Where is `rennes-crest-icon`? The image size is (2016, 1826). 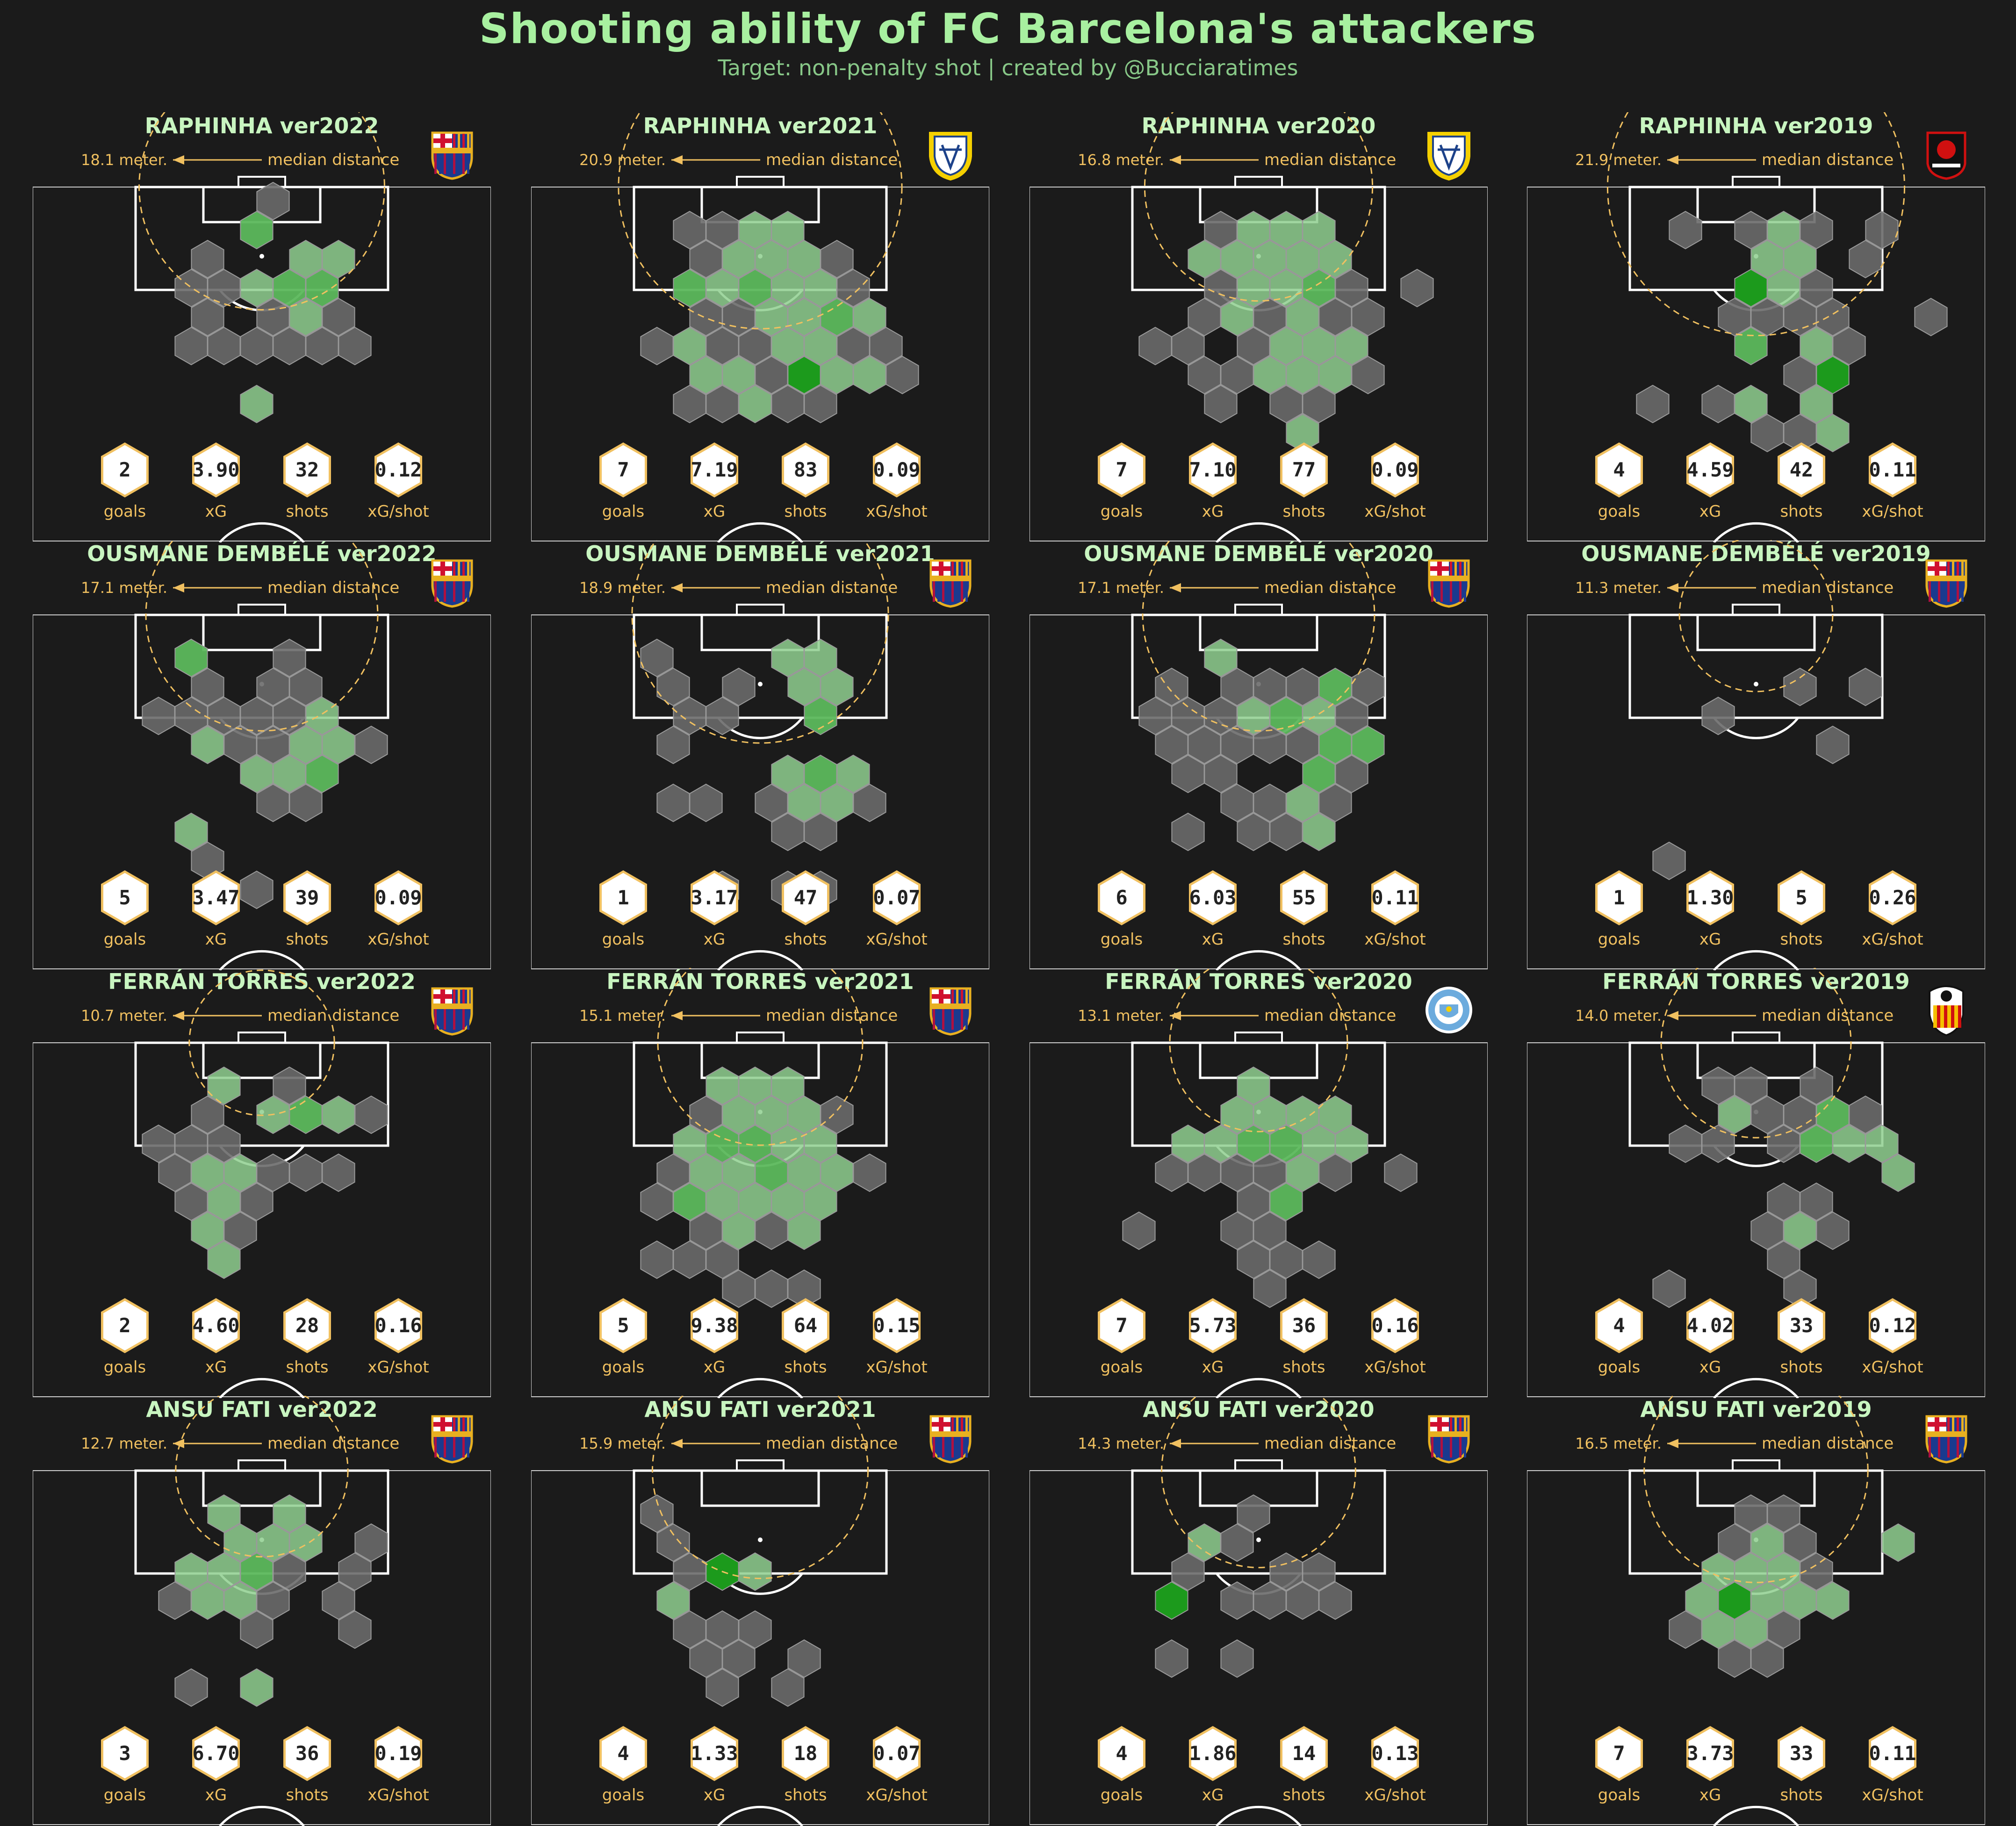 rennes-crest-icon is located at coordinates (1946, 155).